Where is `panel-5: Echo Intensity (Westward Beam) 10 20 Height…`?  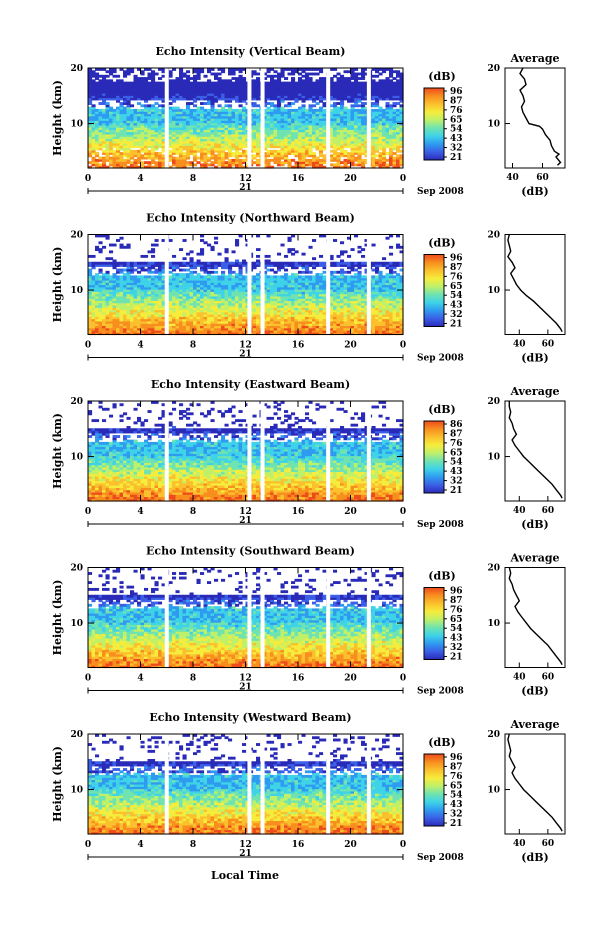
panel-5: Echo Intensity (Westward Beam) 10 20 Height… is located at coordinates (308, 787).